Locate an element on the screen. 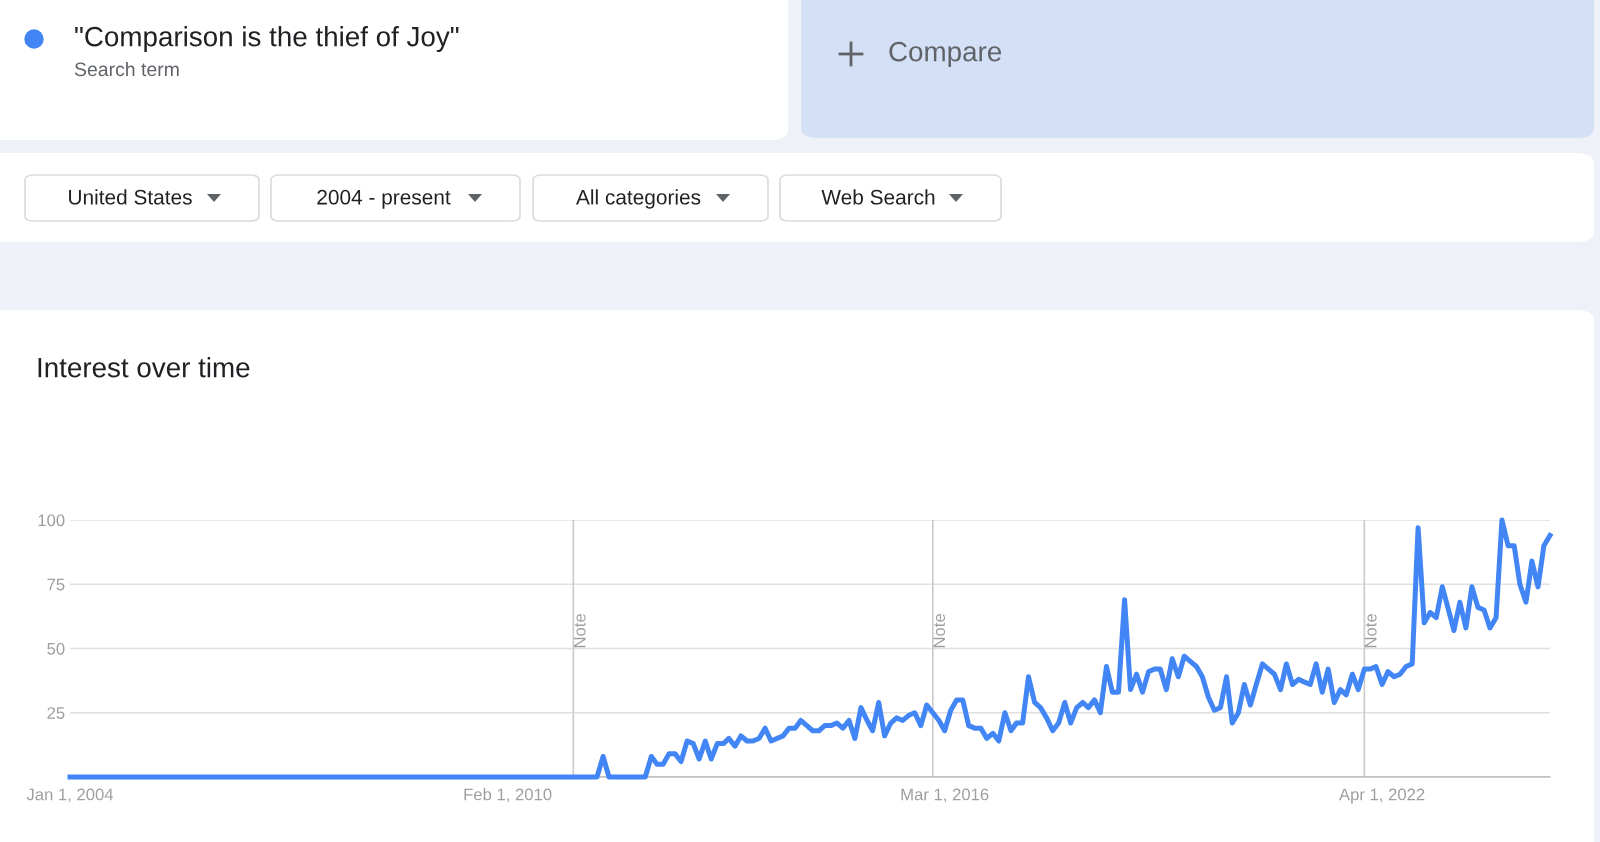  text: Compare is located at coordinates (945, 54).